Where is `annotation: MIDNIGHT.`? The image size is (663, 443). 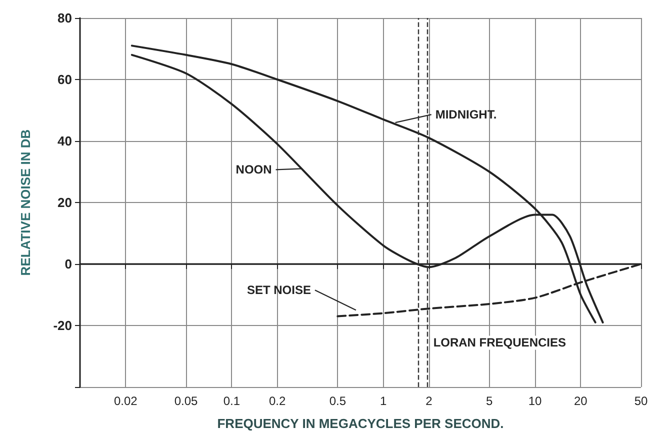 annotation: MIDNIGHT. is located at coordinates (466, 115).